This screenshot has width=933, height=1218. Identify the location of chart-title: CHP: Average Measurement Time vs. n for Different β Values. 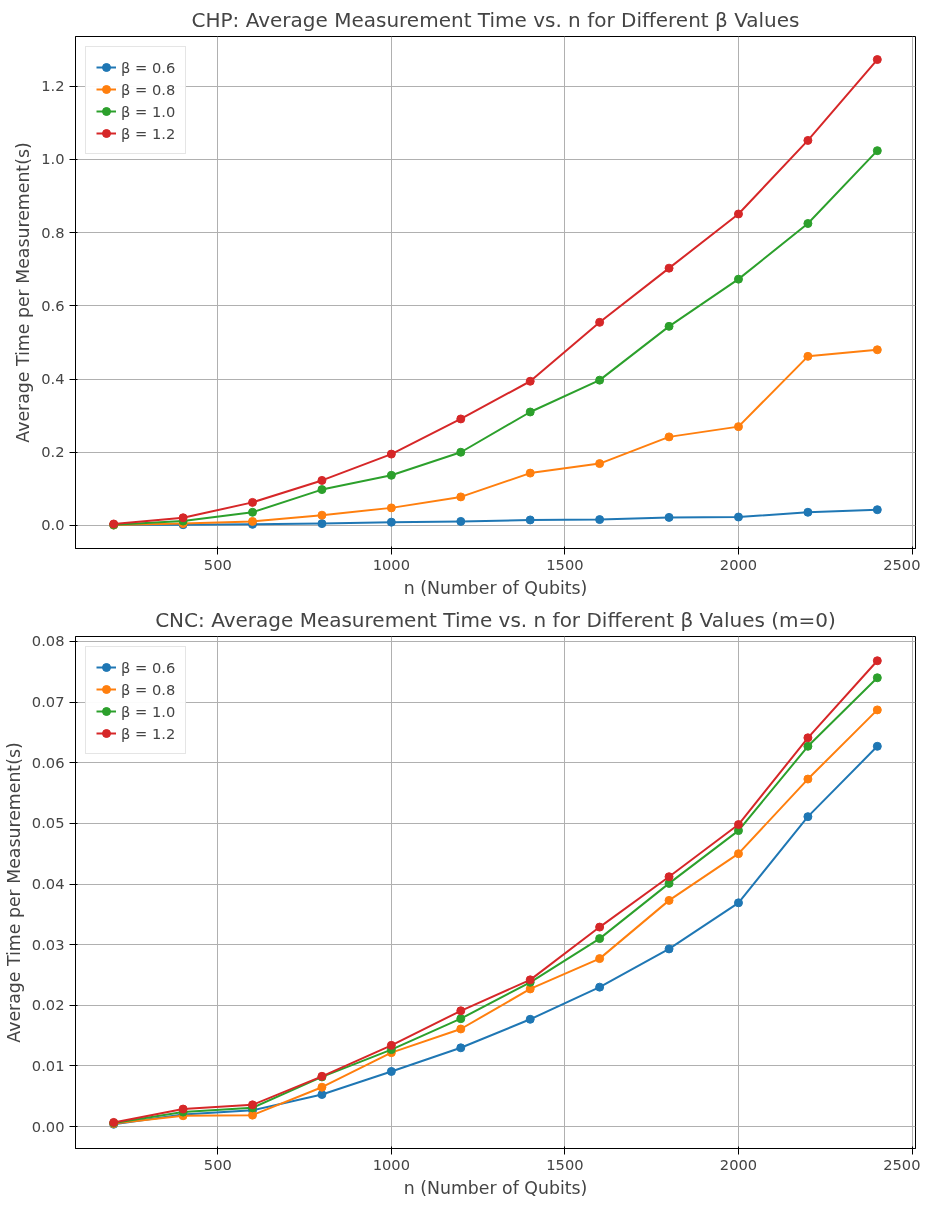
(495, 19).